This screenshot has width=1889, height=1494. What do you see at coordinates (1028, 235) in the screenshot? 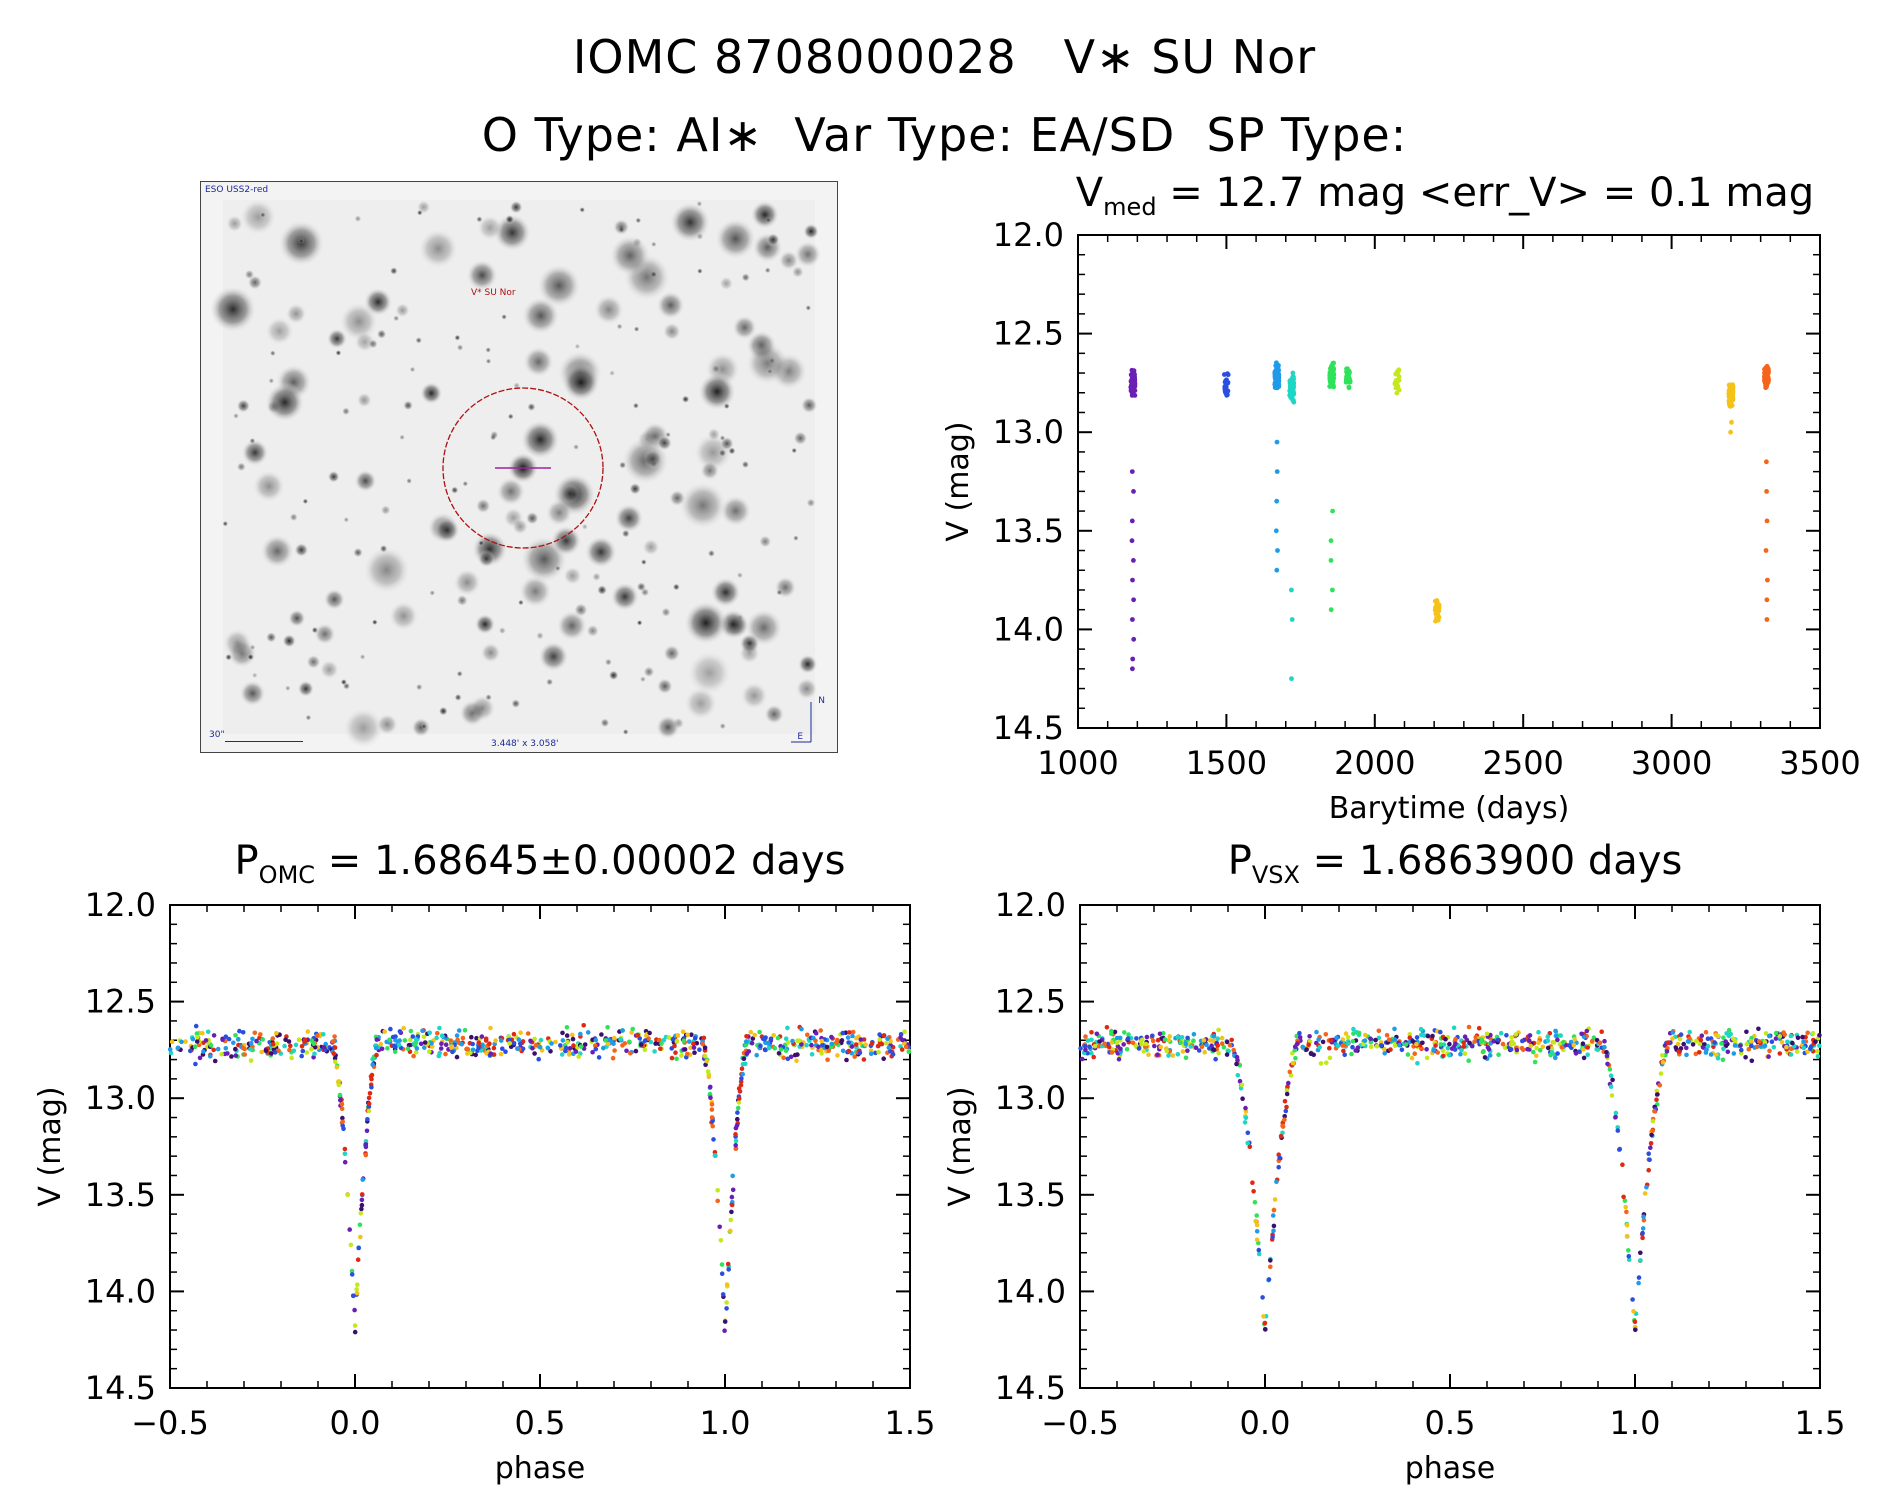
I see `lightcurve-ytick-label: 12.0` at bounding box center [1028, 235].